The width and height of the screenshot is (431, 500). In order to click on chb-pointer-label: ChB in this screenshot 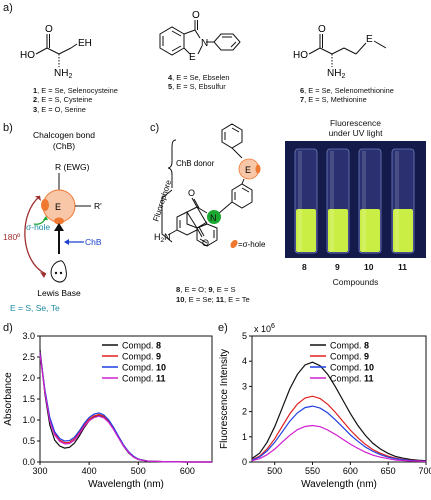, I will do `click(93, 242)`.